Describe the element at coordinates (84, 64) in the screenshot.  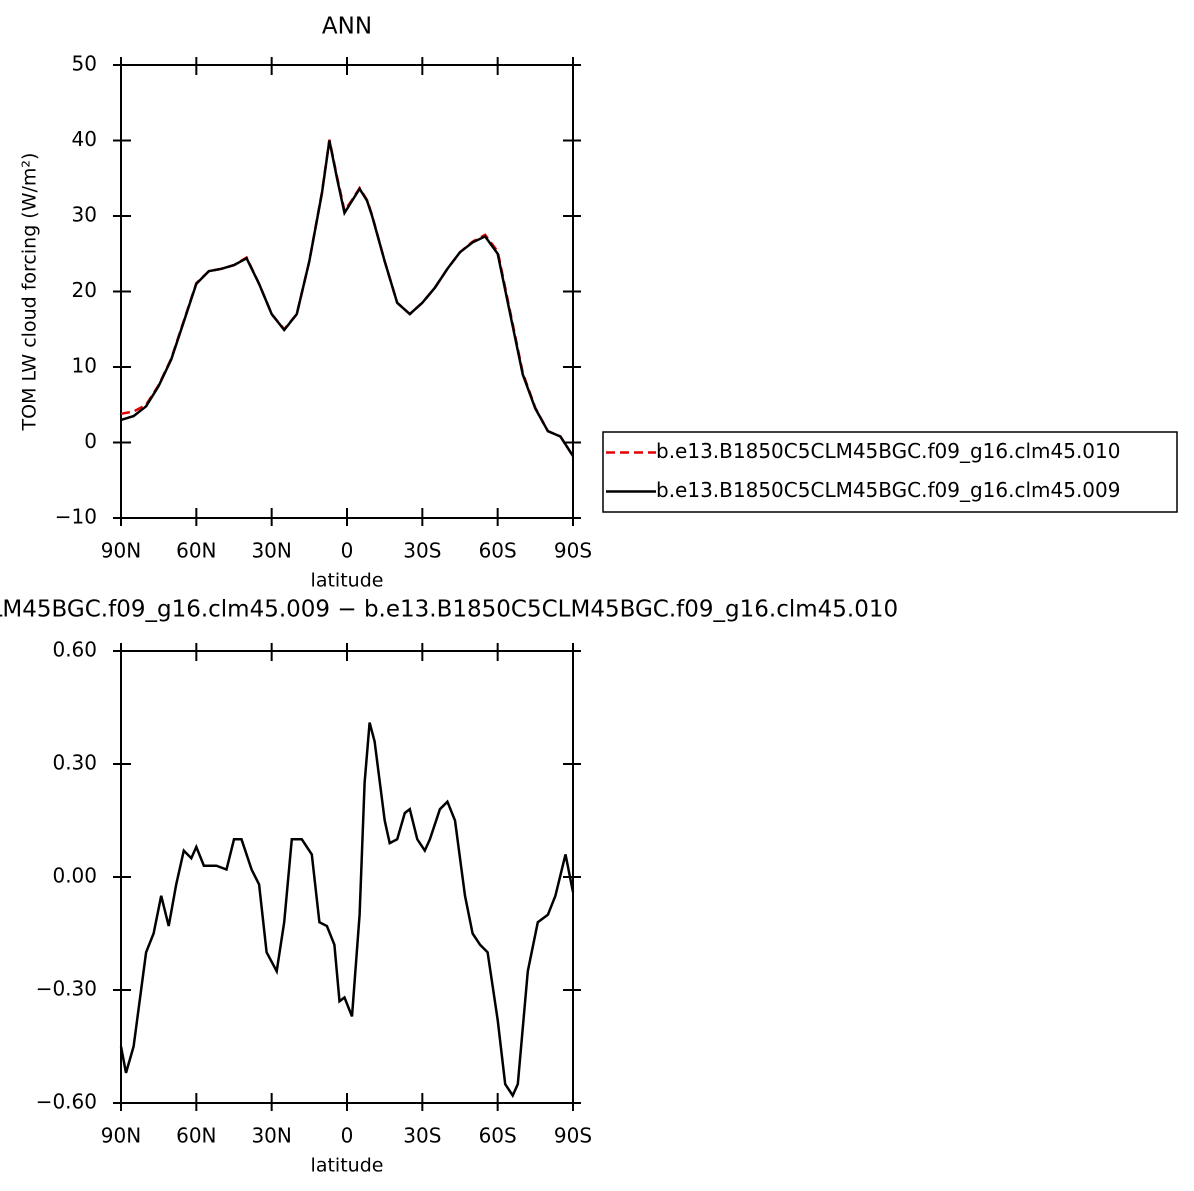
I see `y-tick-label: 50` at that location.